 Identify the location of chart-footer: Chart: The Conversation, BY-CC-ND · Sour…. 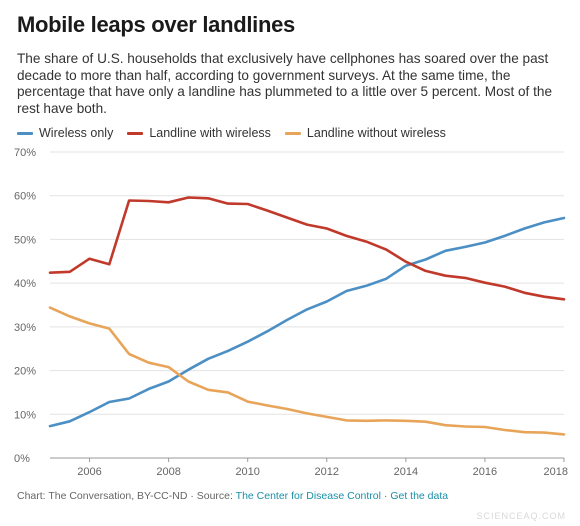
(232, 496).